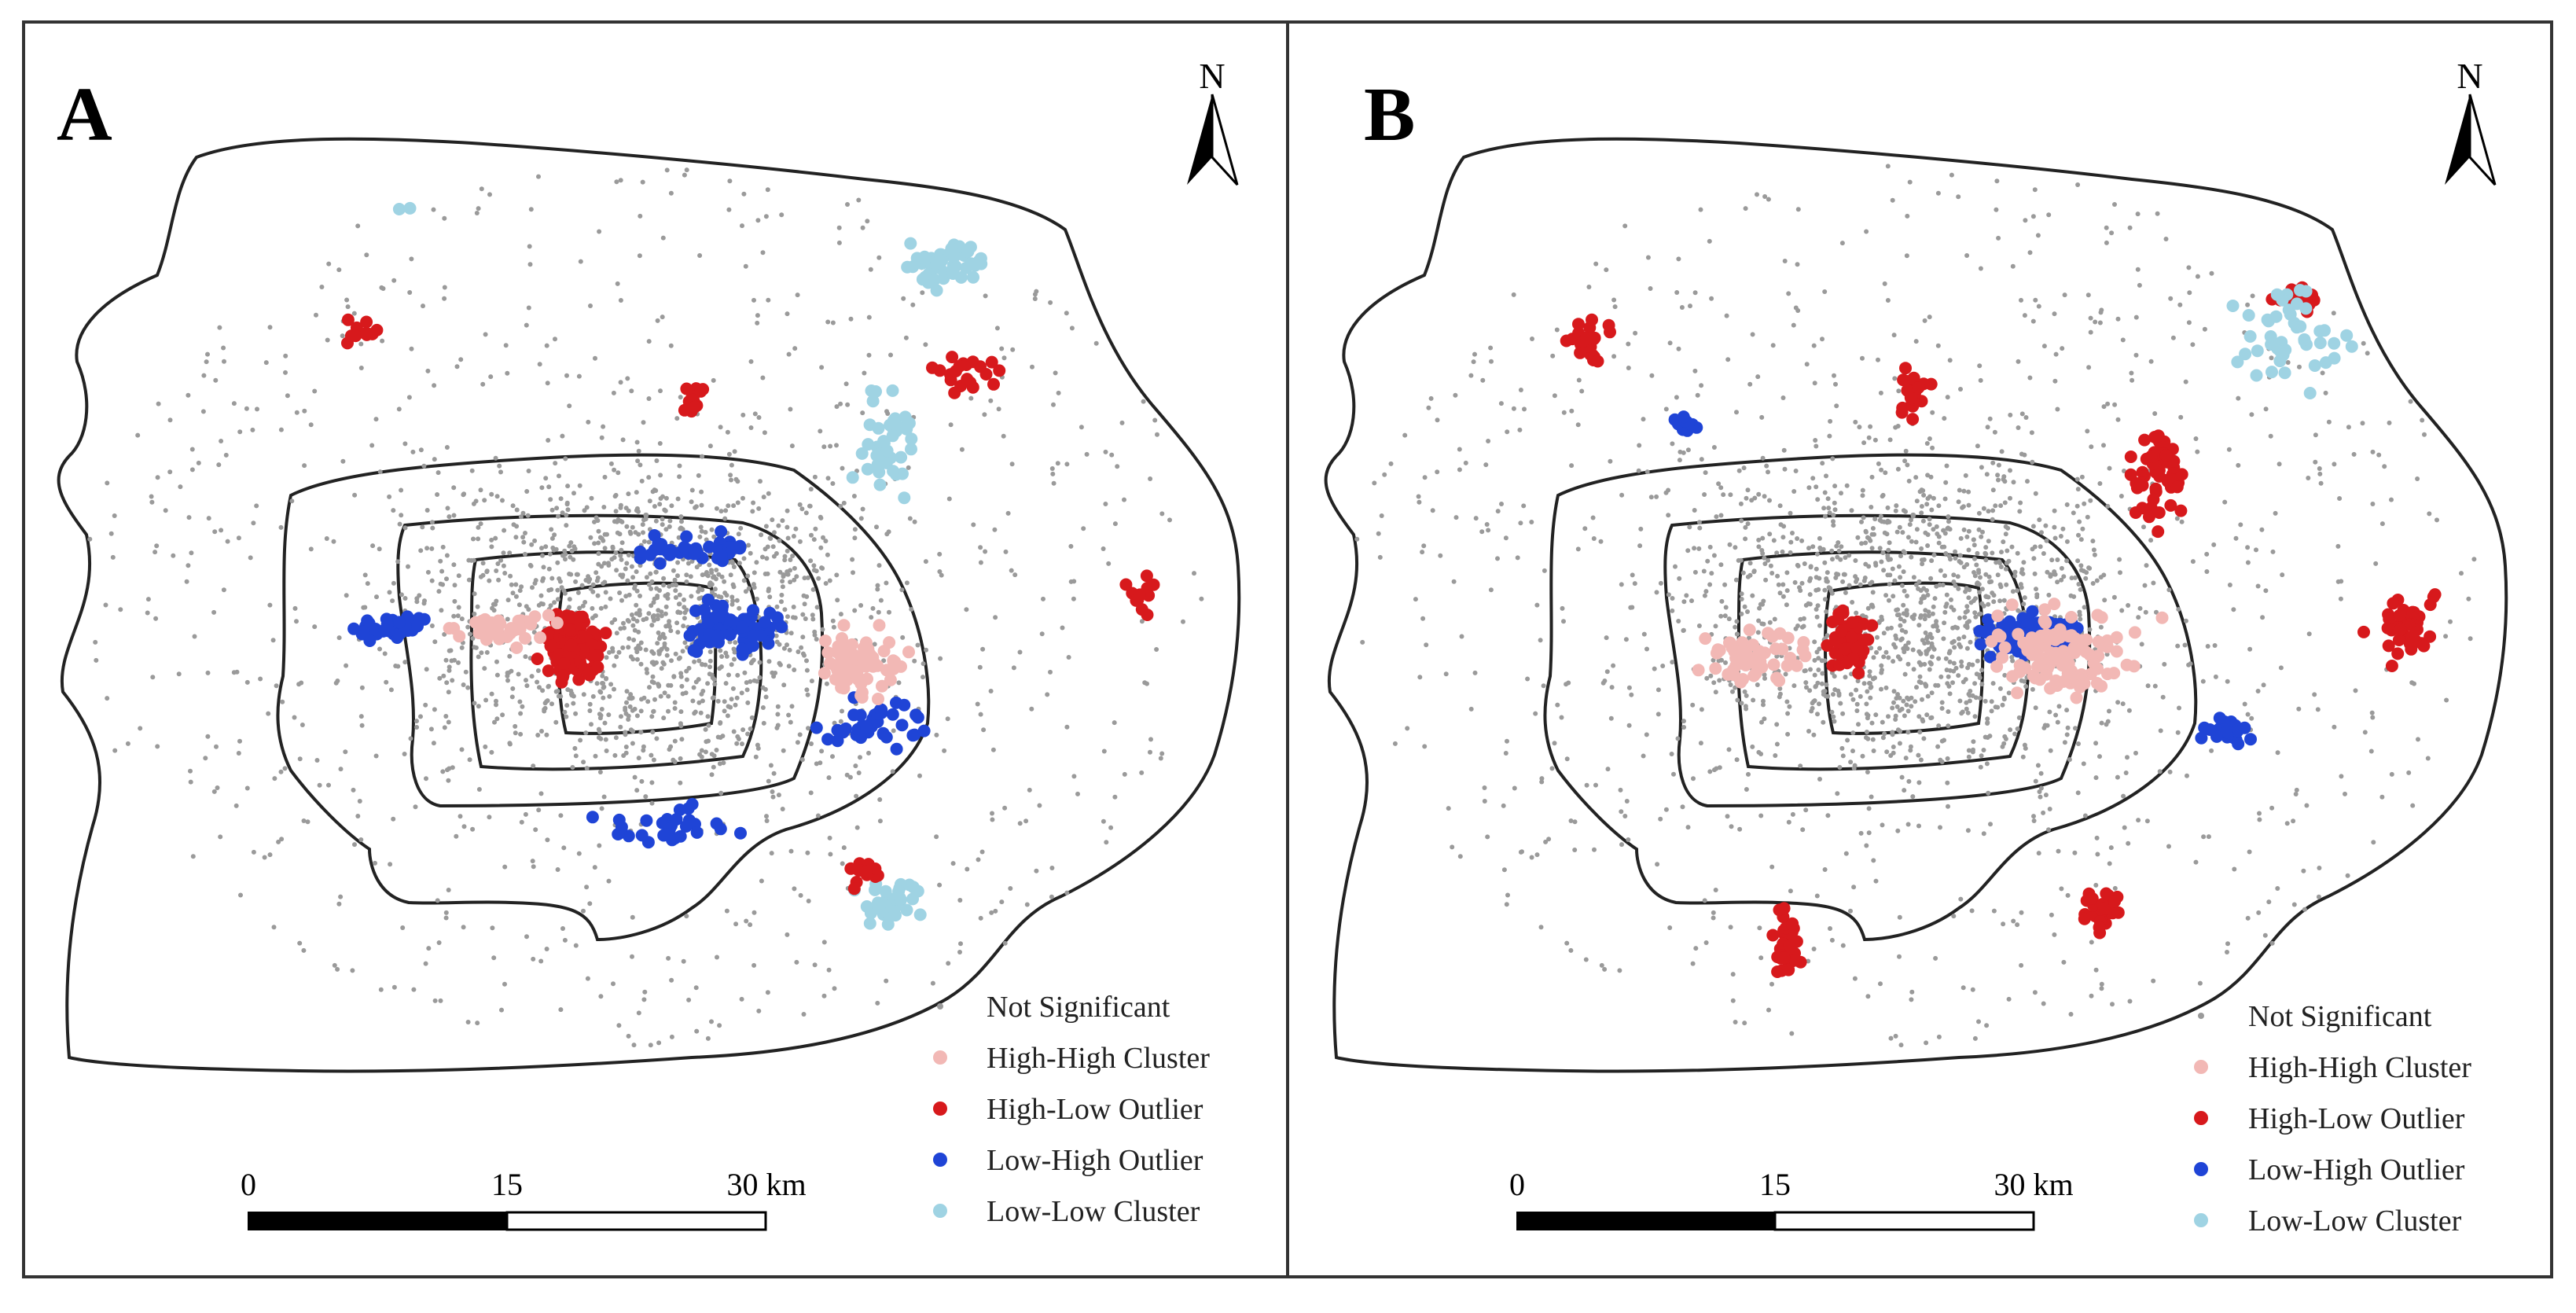 This screenshot has height=1313, width=2576. I want to click on point-lh, so click(686, 537).